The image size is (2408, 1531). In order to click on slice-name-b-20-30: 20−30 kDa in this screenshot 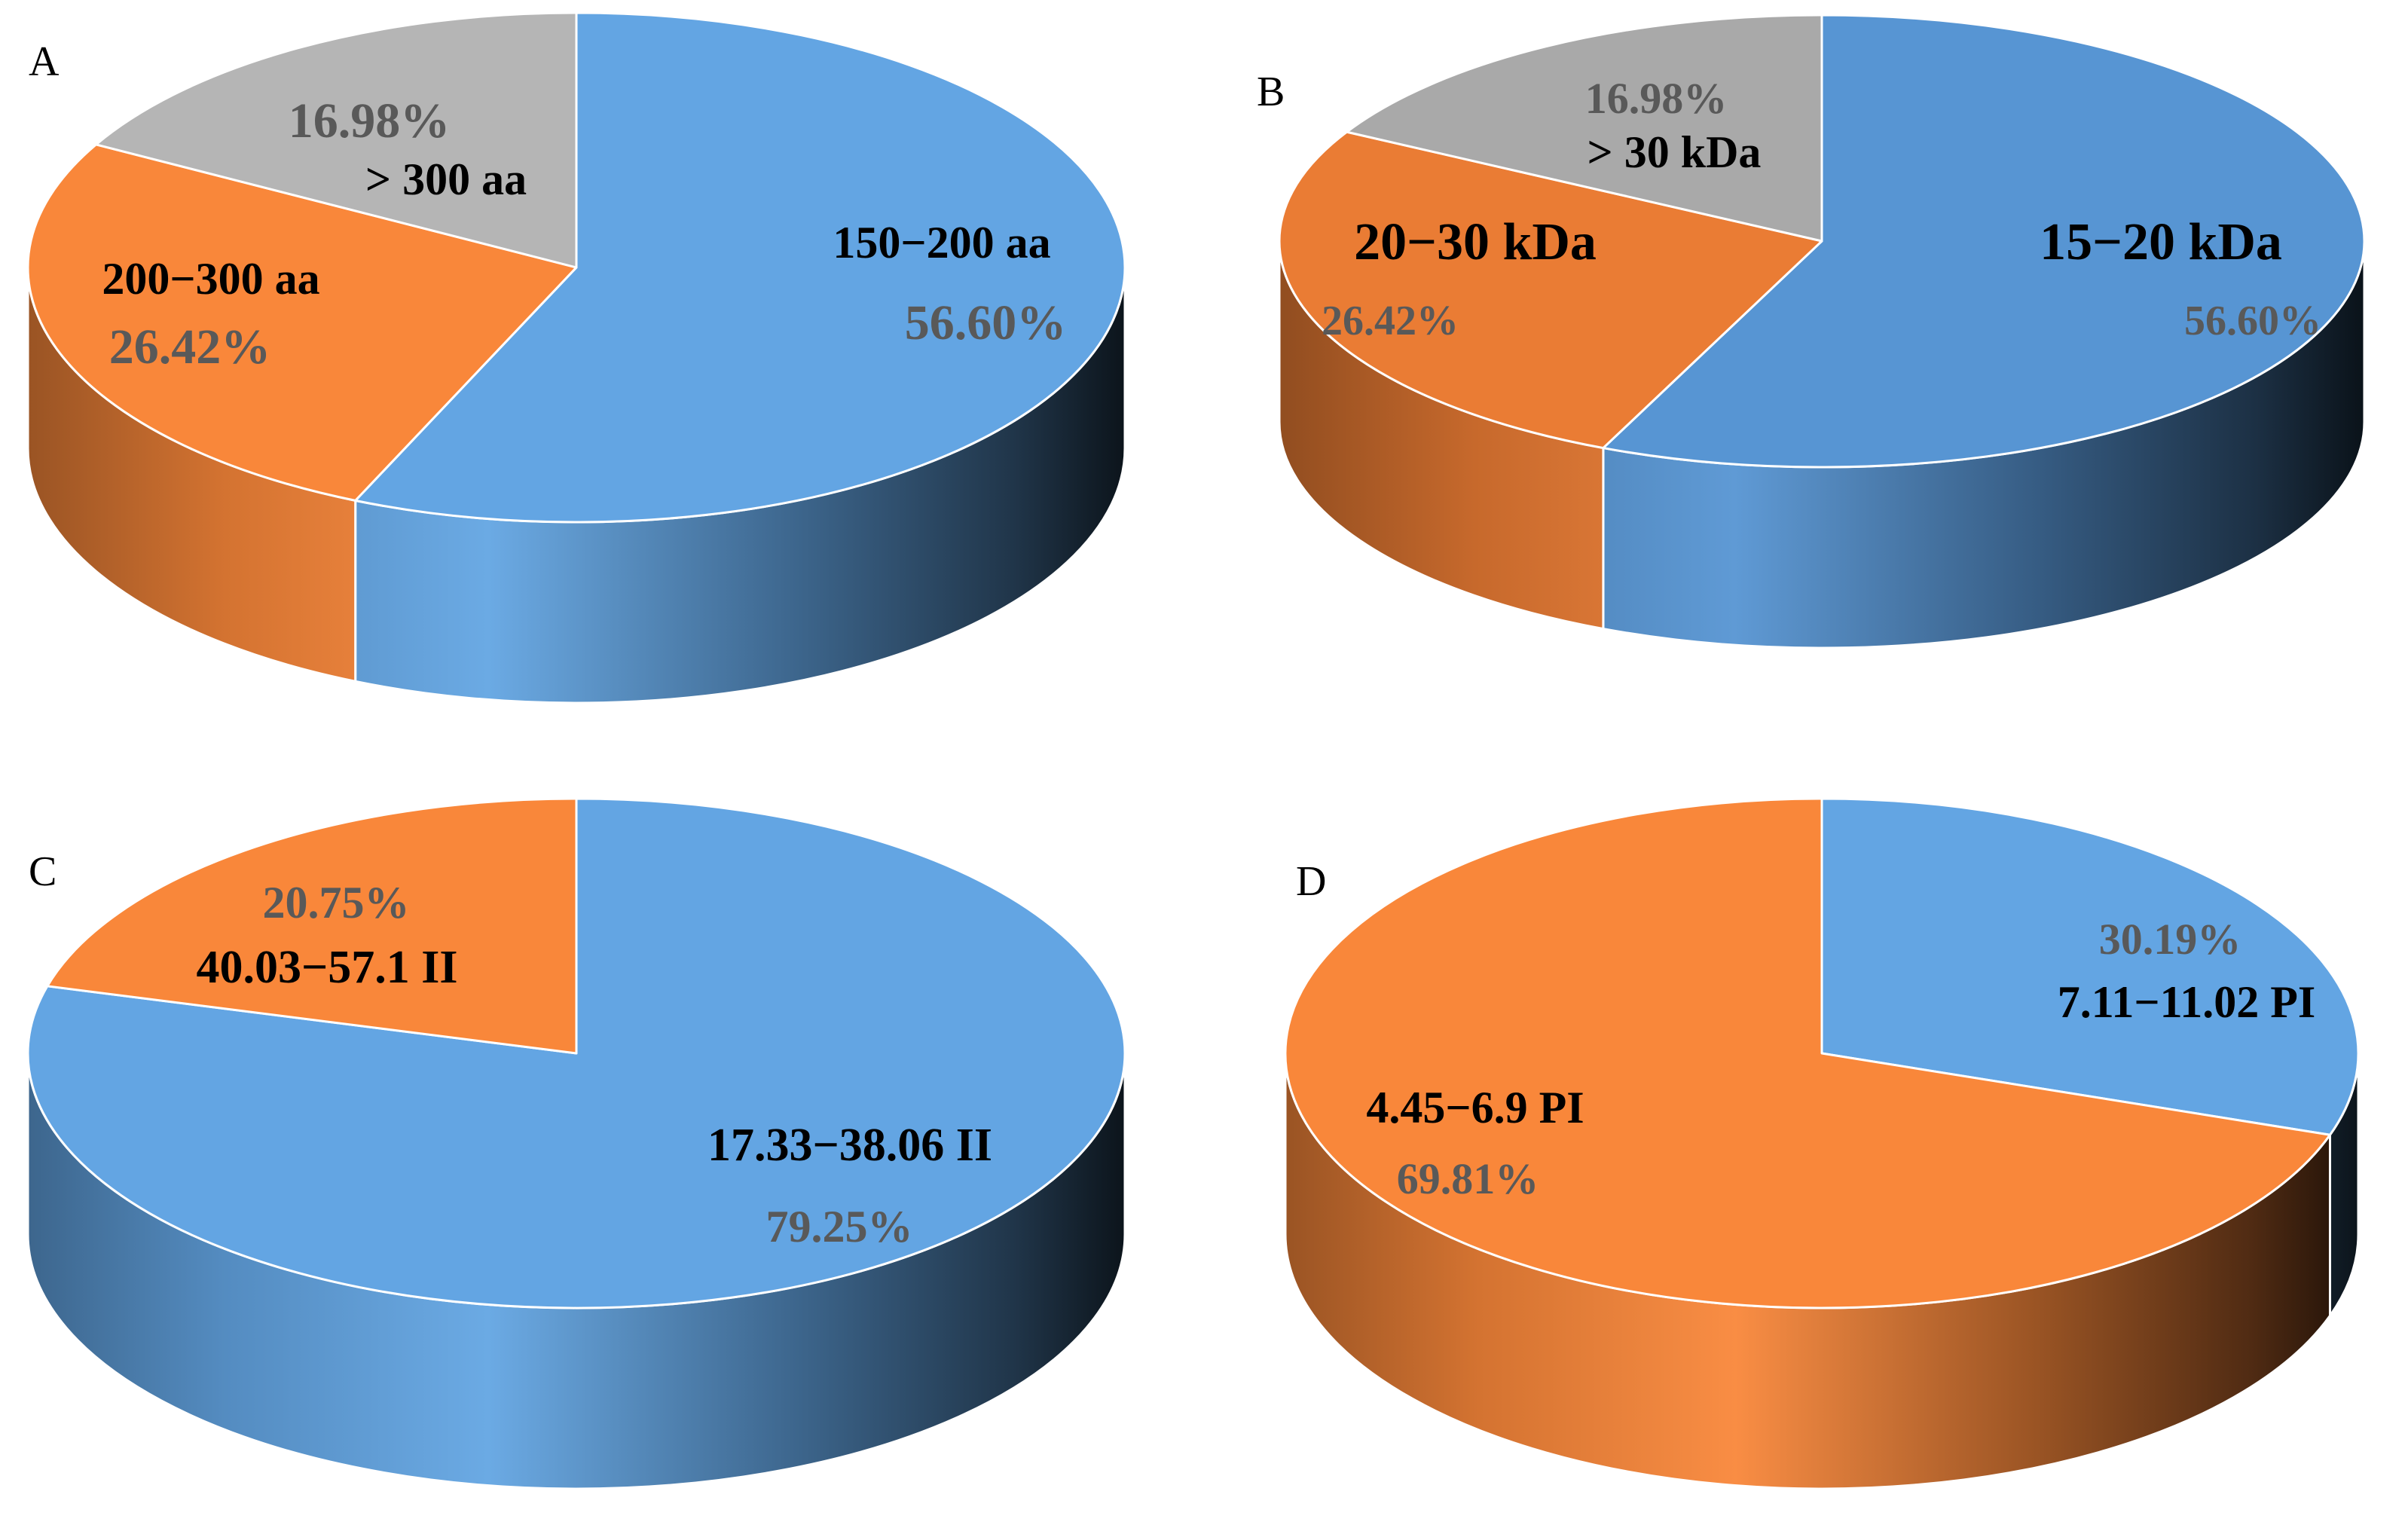, I will do `click(1475, 242)`.